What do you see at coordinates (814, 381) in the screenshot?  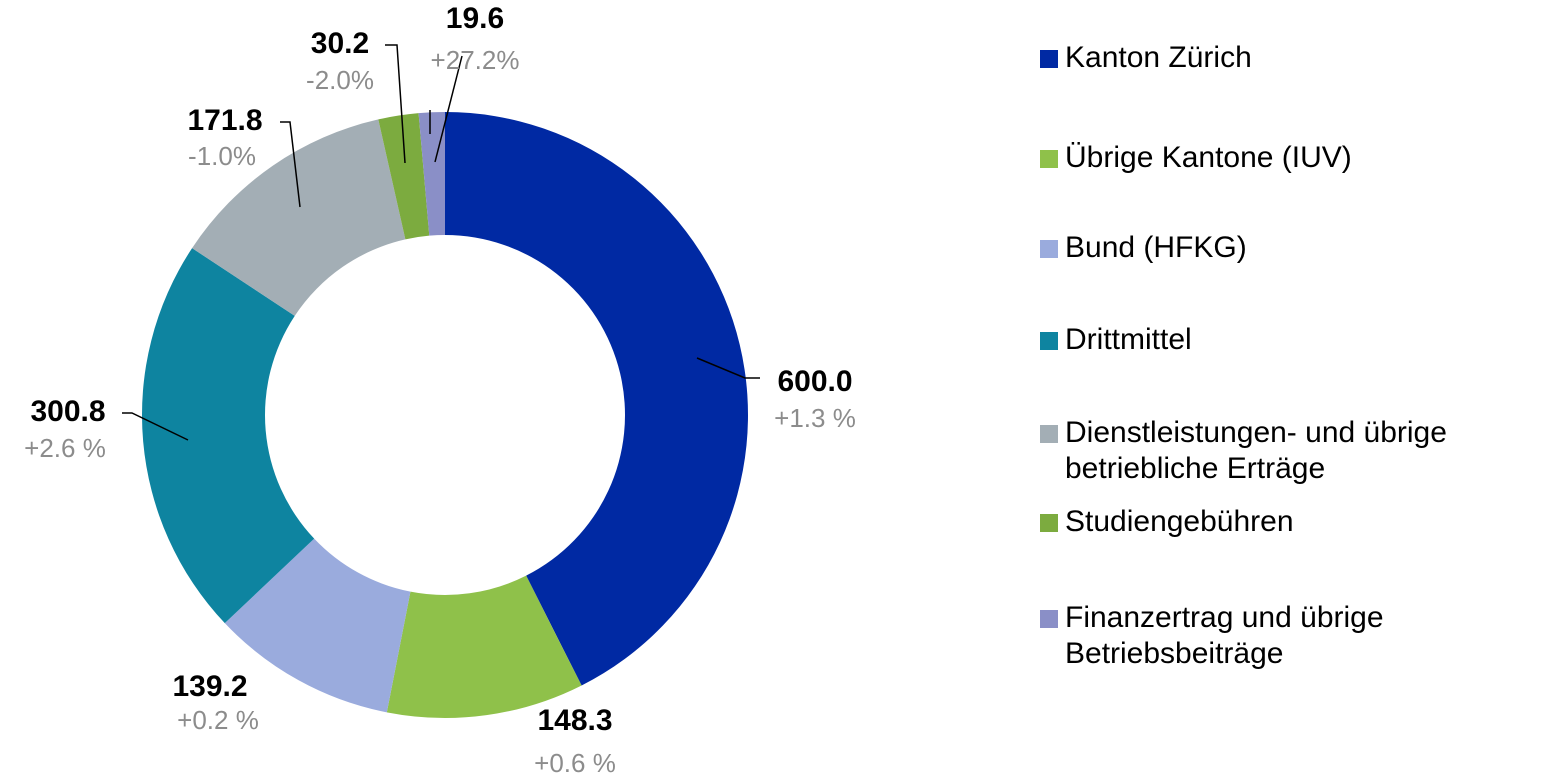 I see `value-label: 600.0` at bounding box center [814, 381].